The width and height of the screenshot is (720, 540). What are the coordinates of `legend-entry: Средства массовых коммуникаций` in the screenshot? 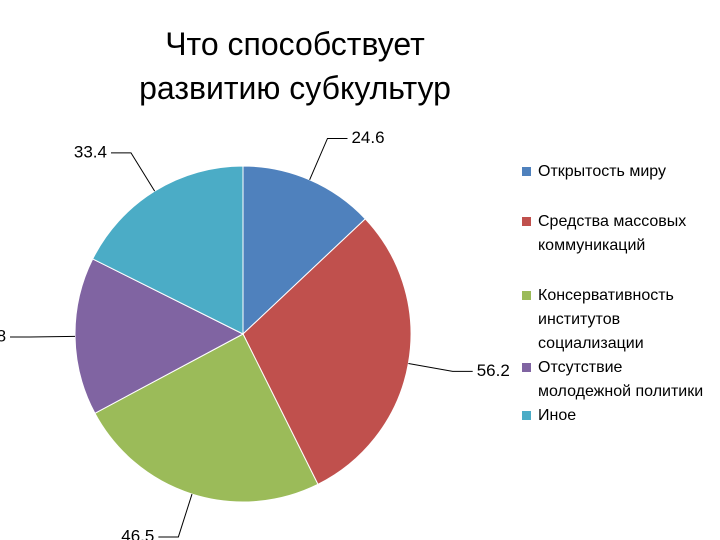 It's located at (617, 234).